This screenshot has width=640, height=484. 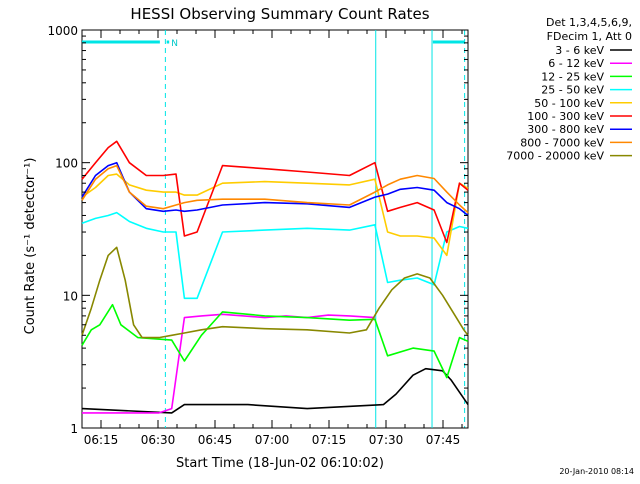 I want to click on legend-header-line-1: Det 1,3,4,5,6,9,, so click(x=589, y=22).